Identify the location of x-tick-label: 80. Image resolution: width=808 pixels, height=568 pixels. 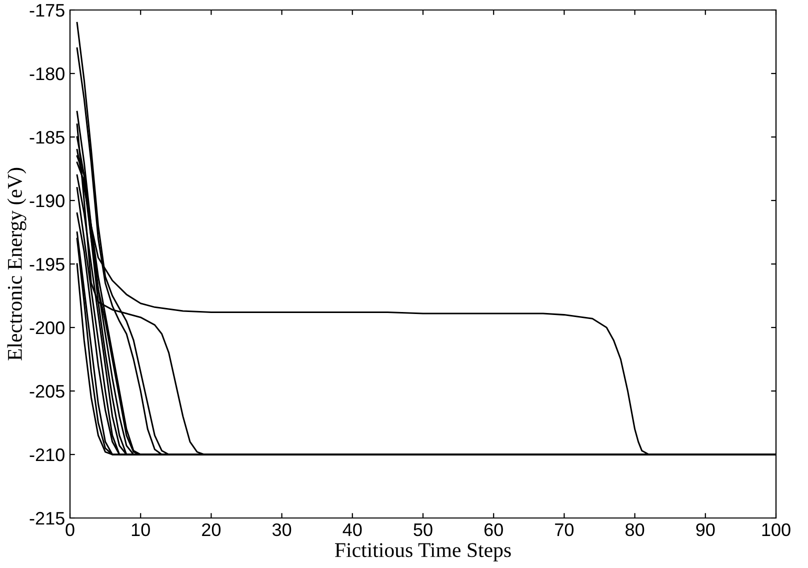
(635, 529).